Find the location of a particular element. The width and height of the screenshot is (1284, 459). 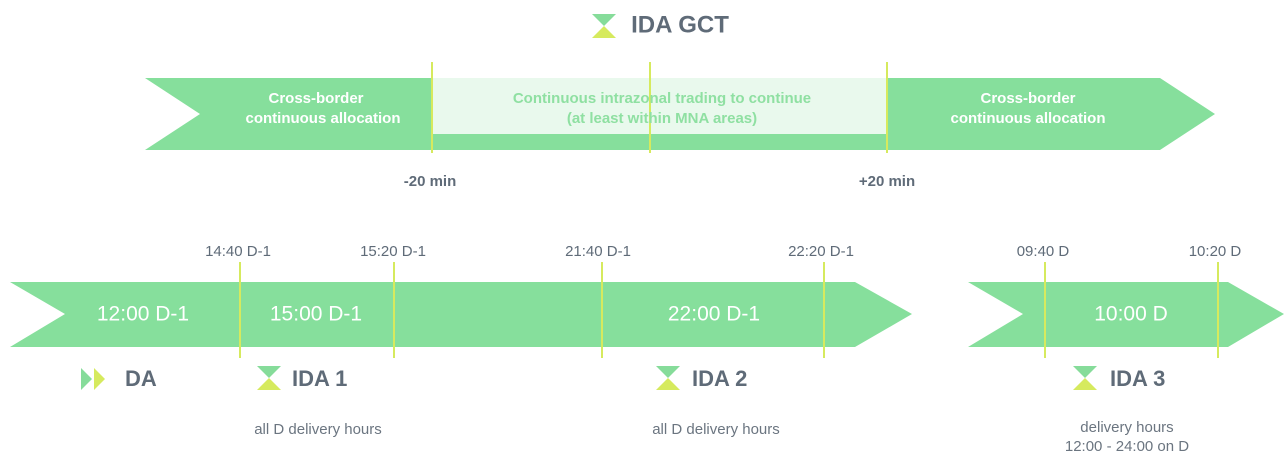

auction-note: delivery hours is located at coordinates (1126, 427).